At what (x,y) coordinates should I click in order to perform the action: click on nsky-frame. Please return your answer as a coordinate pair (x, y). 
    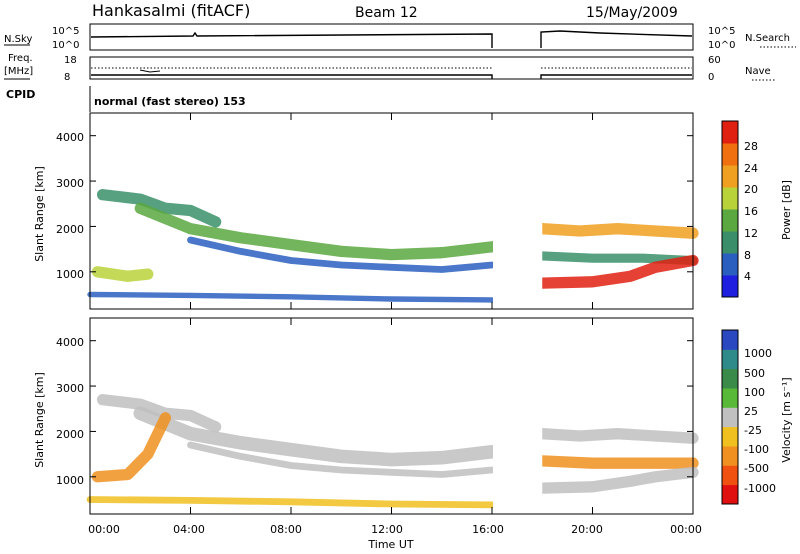
    Looking at the image, I should click on (391, 37).